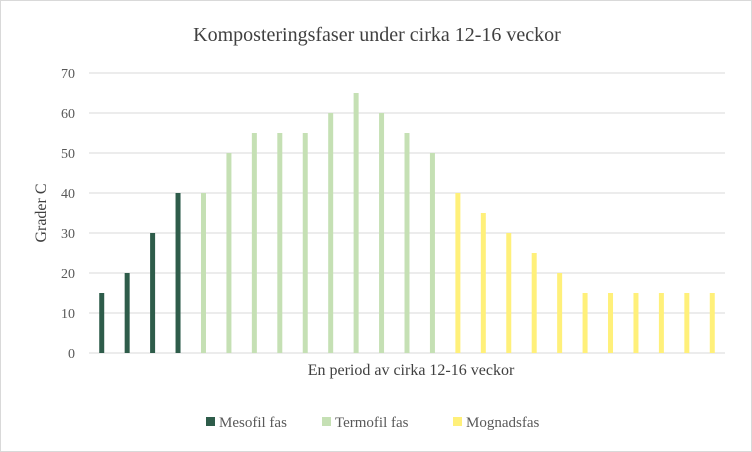 The height and width of the screenshot is (452, 752). I want to click on y-tick-label: 60, so click(68, 114).